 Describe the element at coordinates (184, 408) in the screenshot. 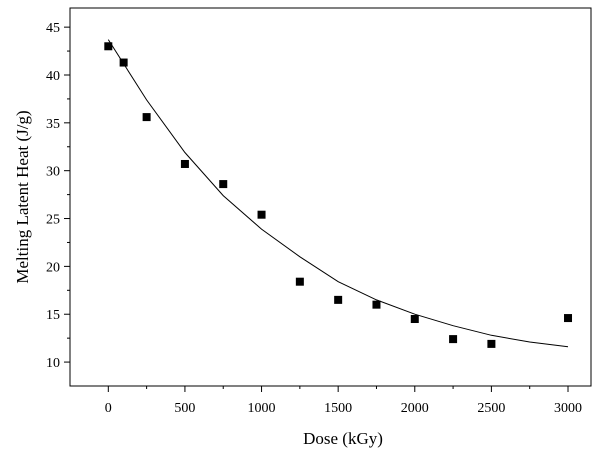

I see `x-tick-label: 500` at that location.